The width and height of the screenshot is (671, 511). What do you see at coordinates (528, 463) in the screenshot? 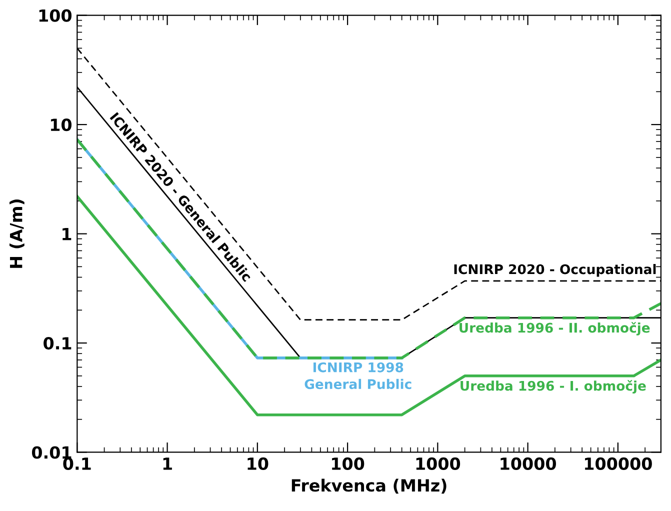
I see `x-tick-label: 10000` at bounding box center [528, 463].